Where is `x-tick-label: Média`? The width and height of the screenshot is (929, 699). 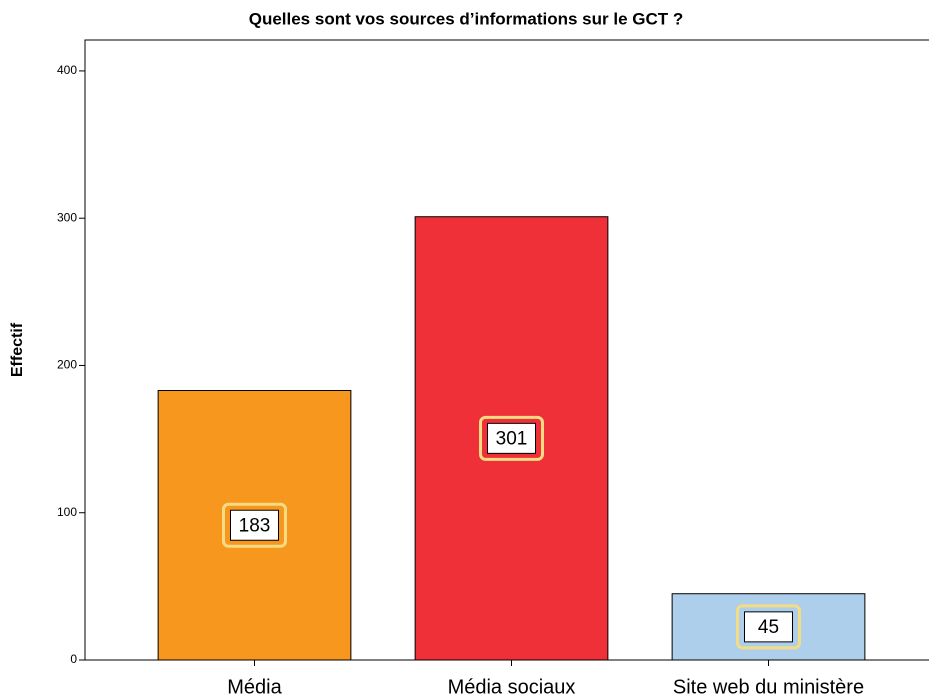 x-tick-label: Média is located at coordinates (254, 687).